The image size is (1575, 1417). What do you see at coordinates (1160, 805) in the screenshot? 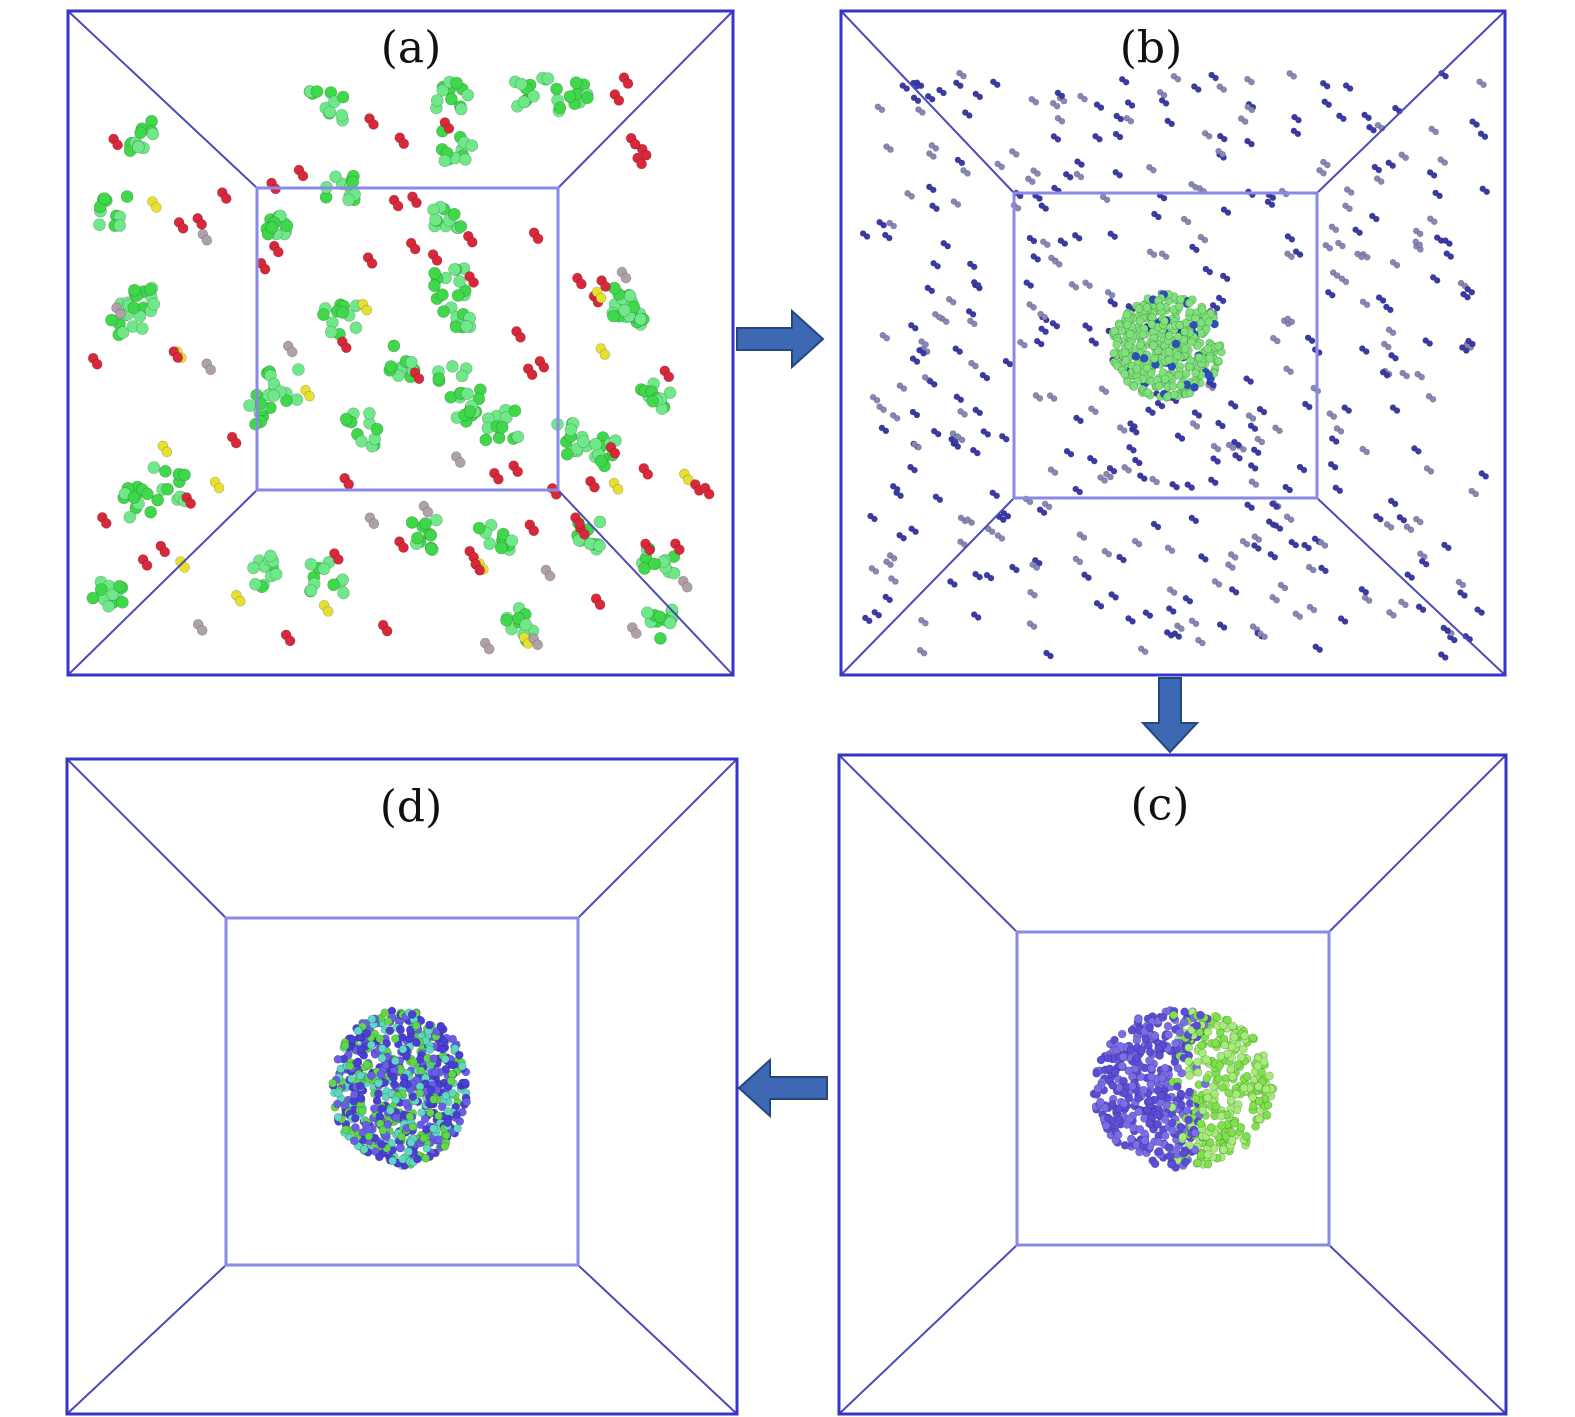
I see `panel-label: (c)` at bounding box center [1160, 805].